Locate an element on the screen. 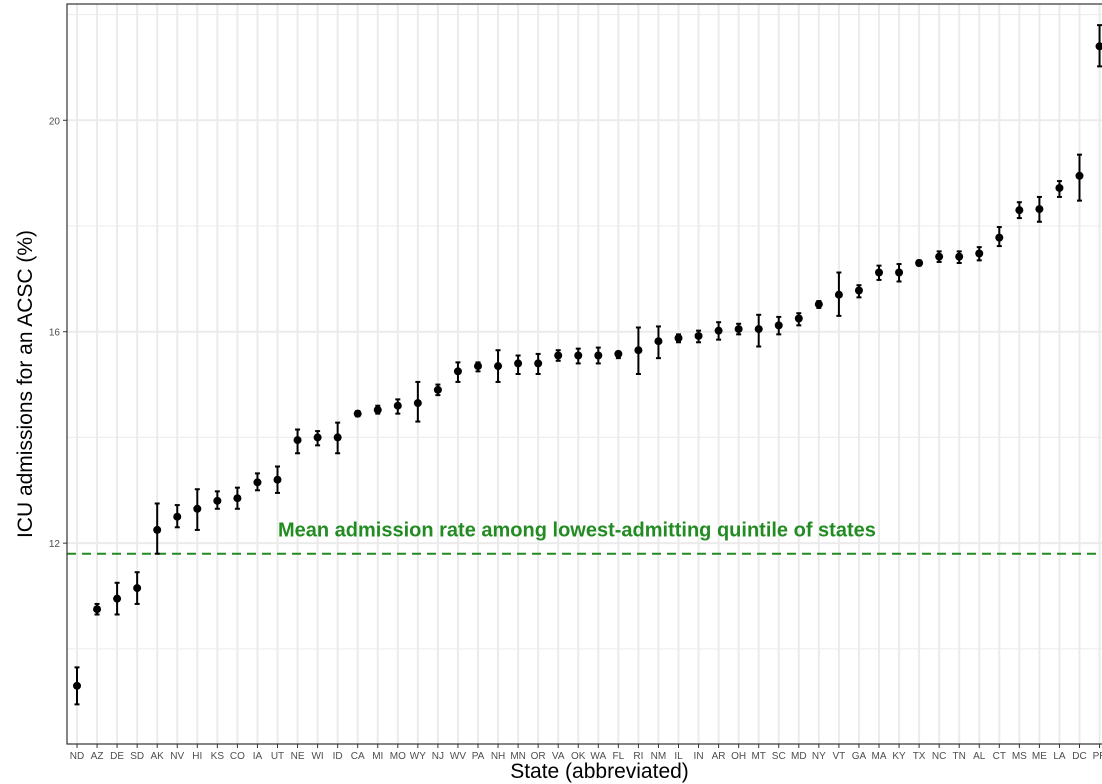 This screenshot has width=1102, height=784. y-tick-label: 12 is located at coordinates (55, 544).